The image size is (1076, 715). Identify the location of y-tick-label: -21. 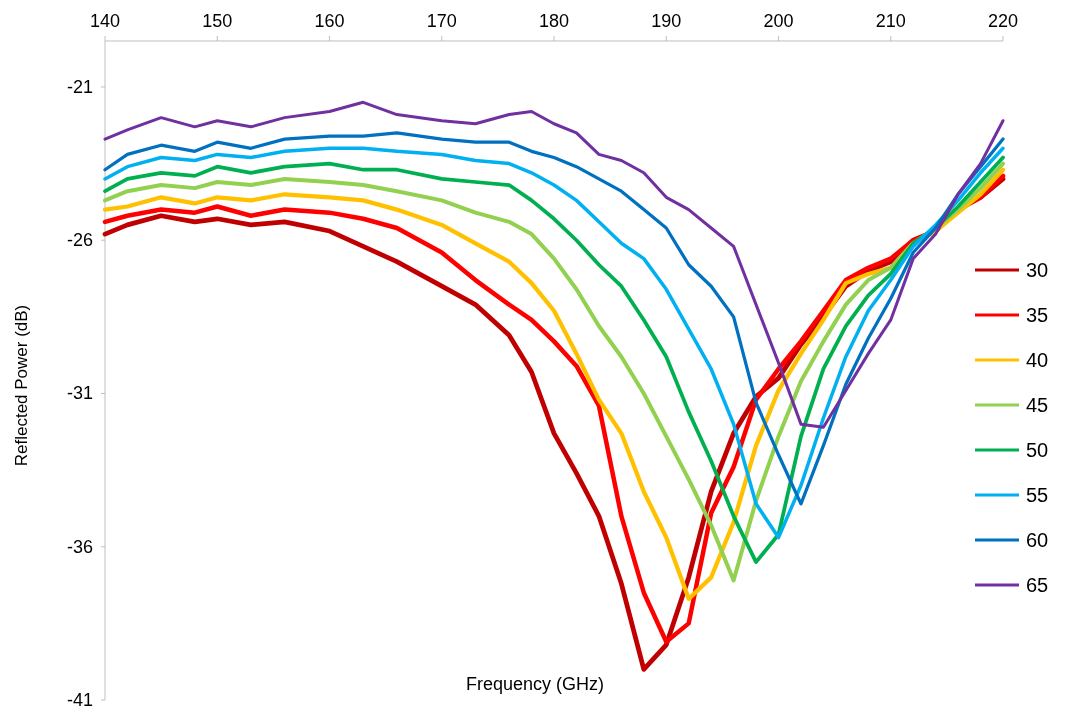
(79, 86).